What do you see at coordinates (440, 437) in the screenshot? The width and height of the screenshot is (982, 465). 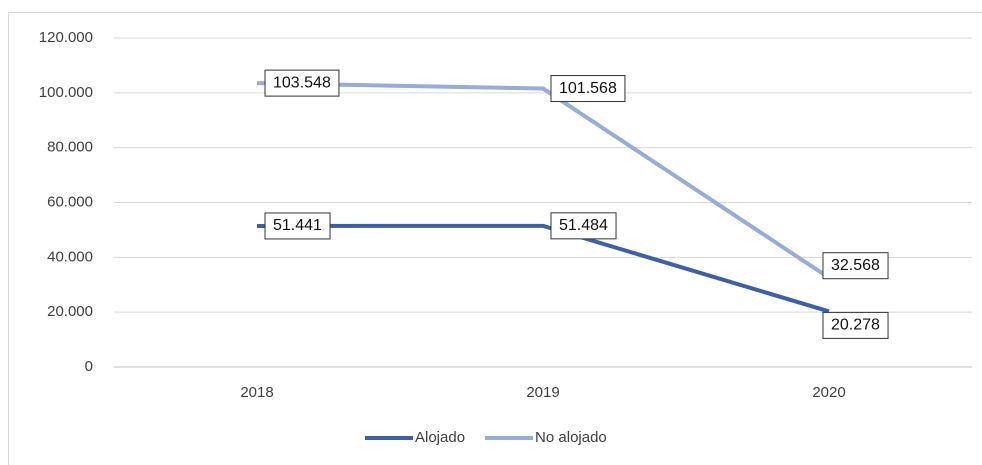 I see `legend-label: Alojado` at bounding box center [440, 437].